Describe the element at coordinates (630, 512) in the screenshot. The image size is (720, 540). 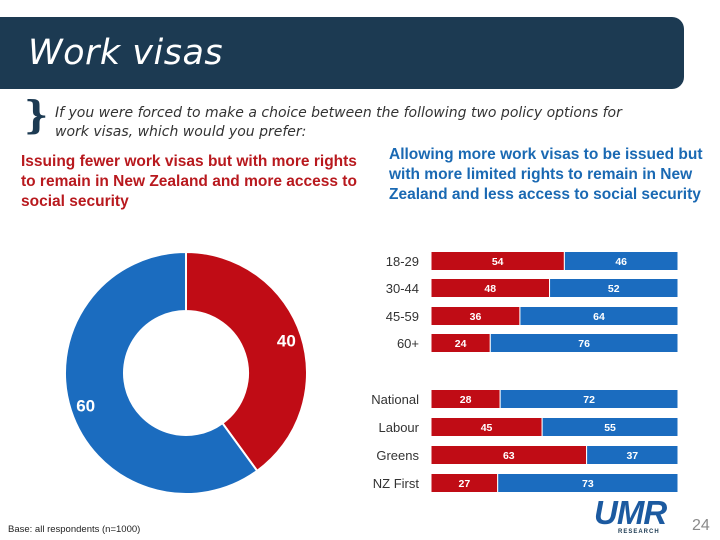
I see `logo-text: UMR` at that location.